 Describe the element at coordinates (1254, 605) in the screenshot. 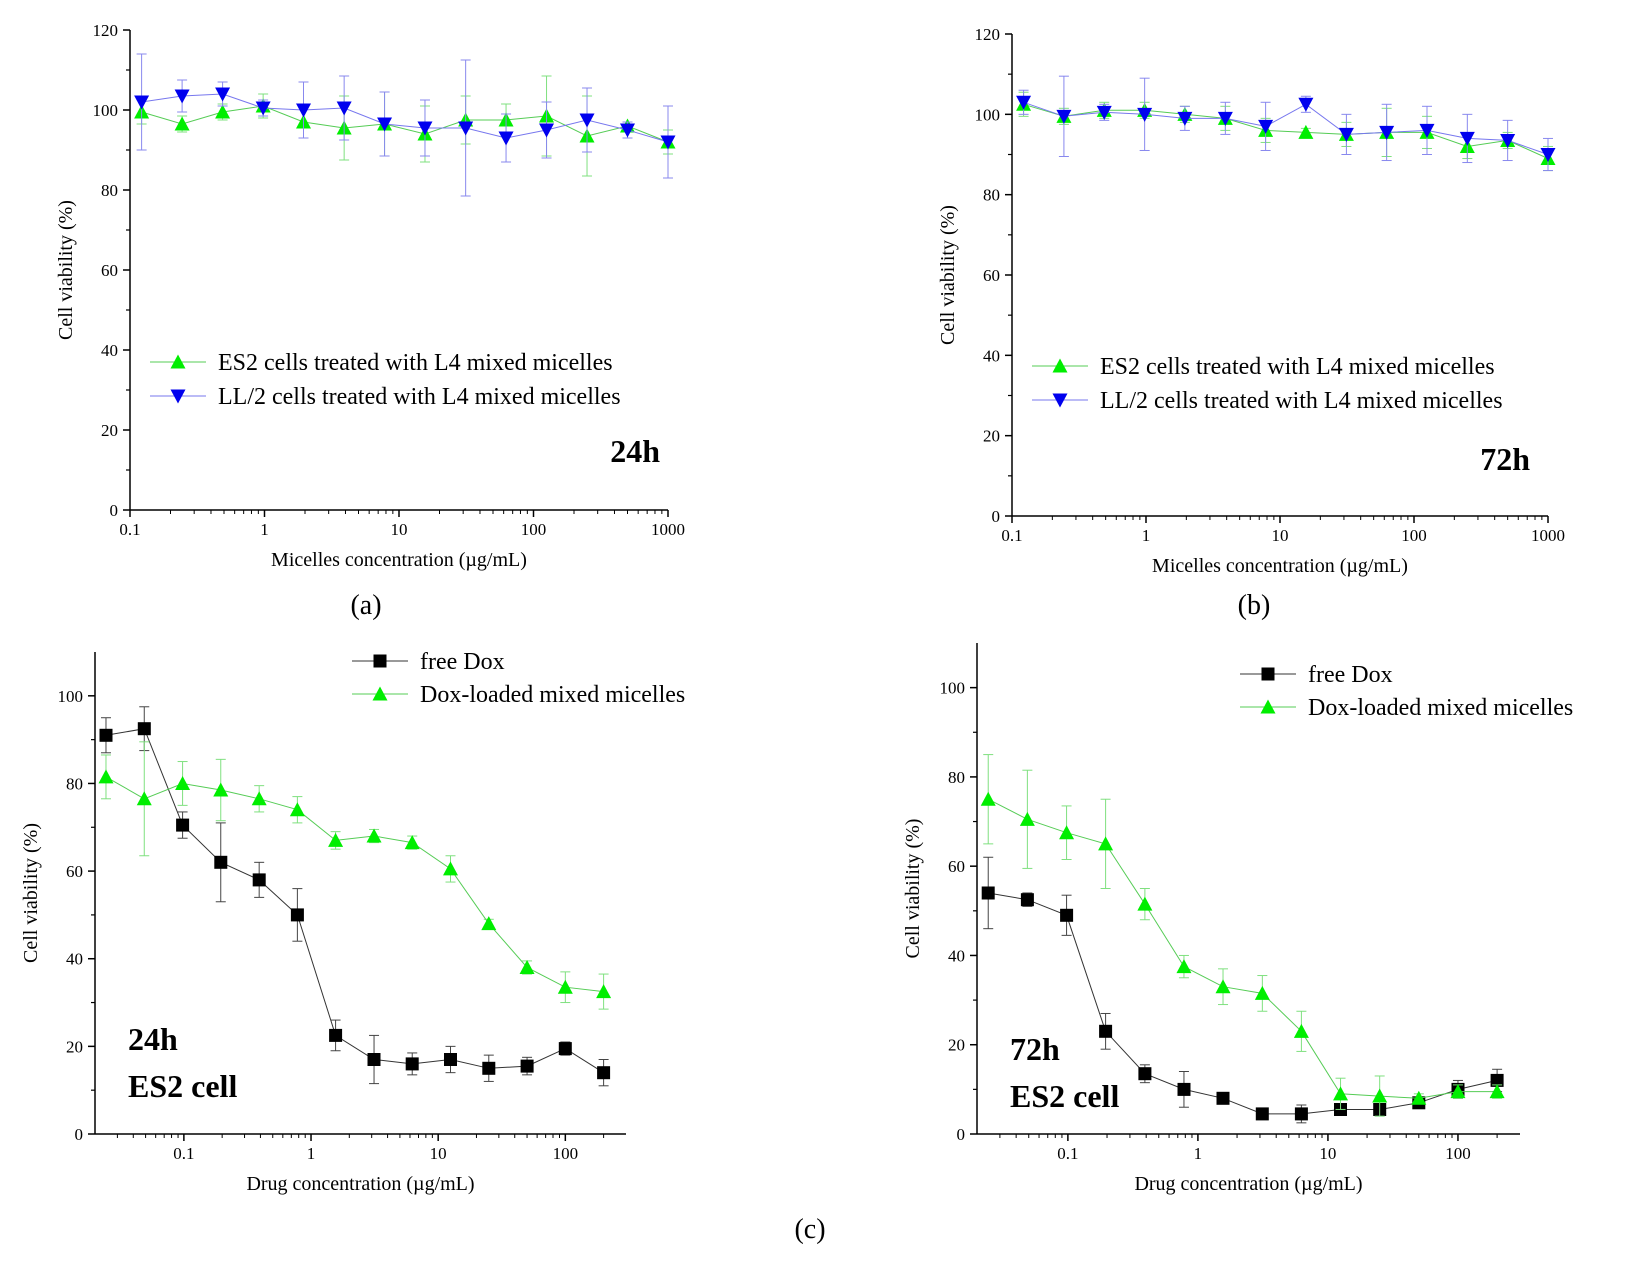

I see `panel-label-b: (b)` at that location.